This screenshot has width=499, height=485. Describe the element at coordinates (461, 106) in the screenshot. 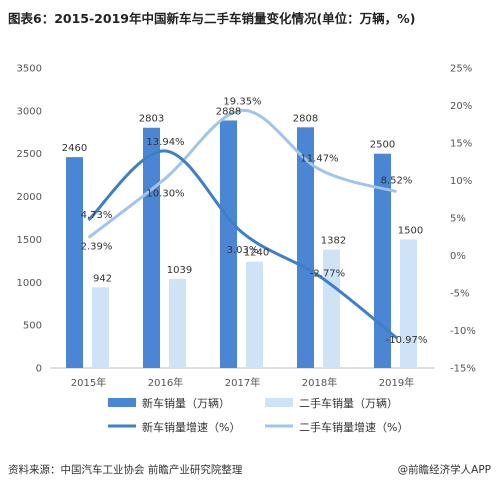

I see `y-right-tick-label: 20%` at that location.